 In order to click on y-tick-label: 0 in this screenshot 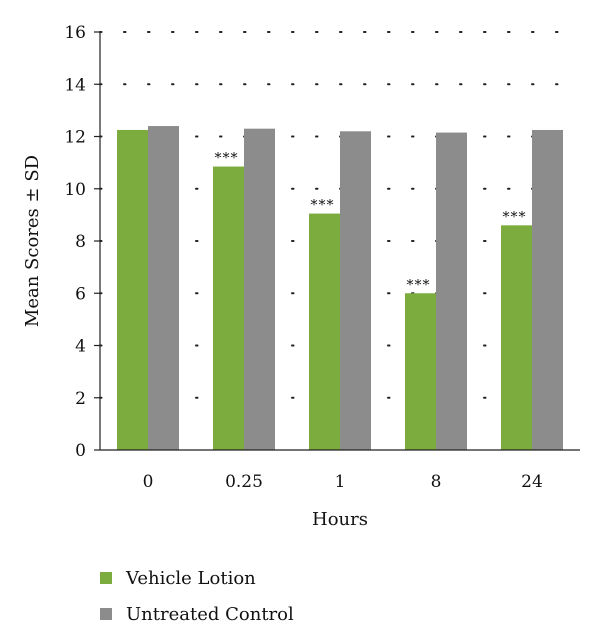, I will do `click(80, 451)`.